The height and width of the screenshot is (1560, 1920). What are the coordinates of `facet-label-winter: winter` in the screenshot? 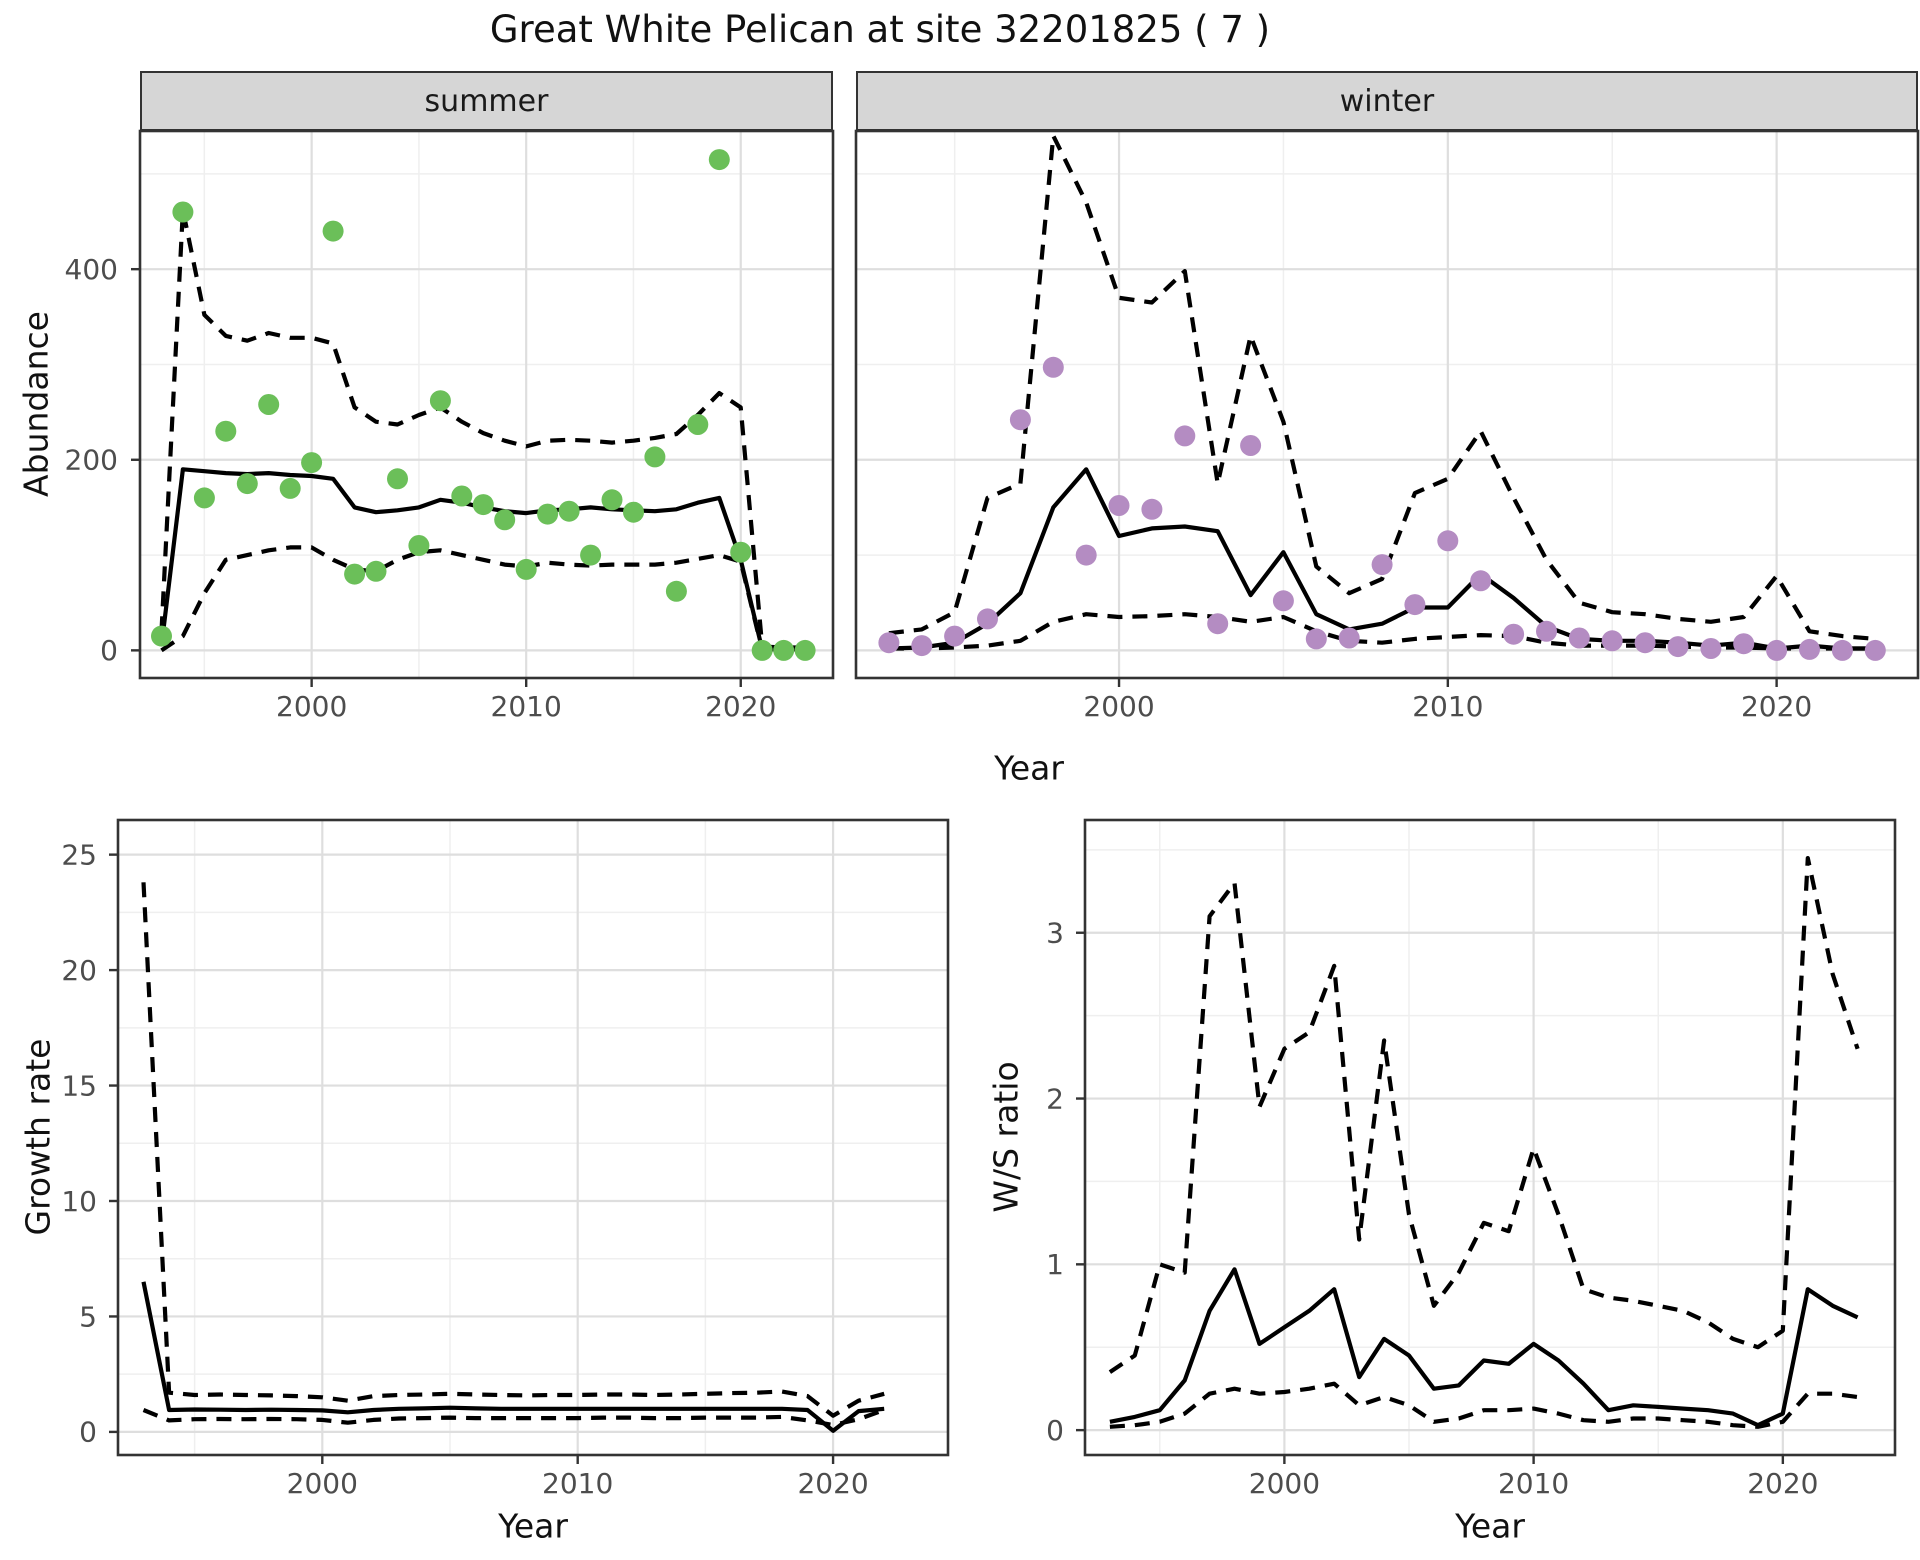 It's located at (1387, 101).